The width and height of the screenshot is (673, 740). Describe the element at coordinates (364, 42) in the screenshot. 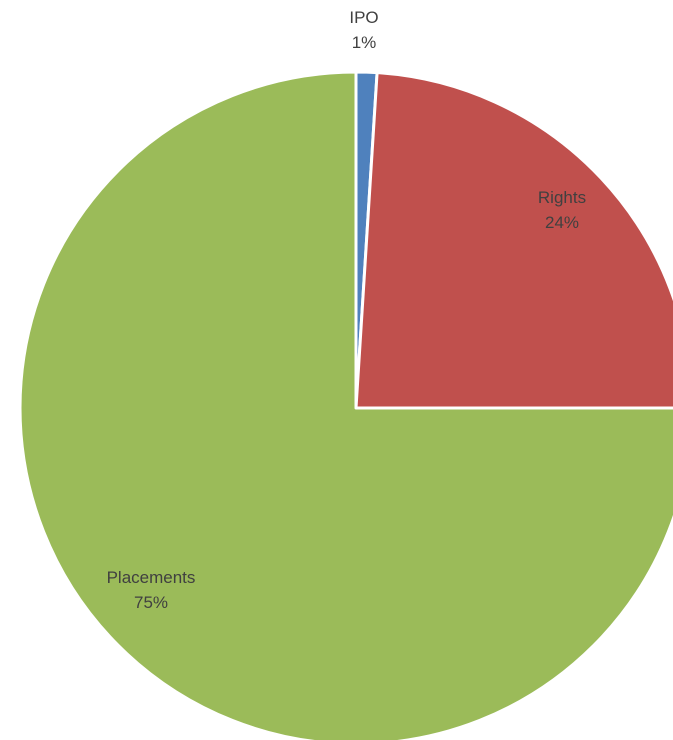

I see `data-label-percent-ipo: 1%` at that location.